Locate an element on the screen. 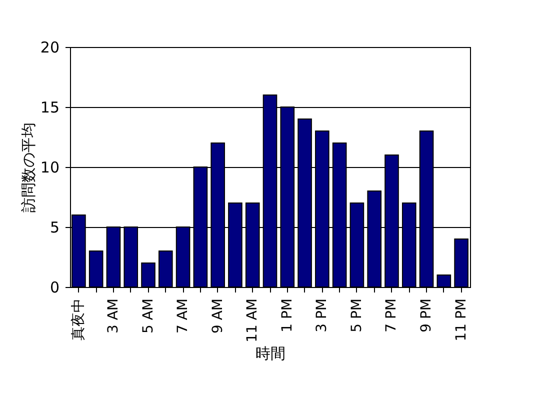  x-tick-label: 9 AM is located at coordinates (218, 316).